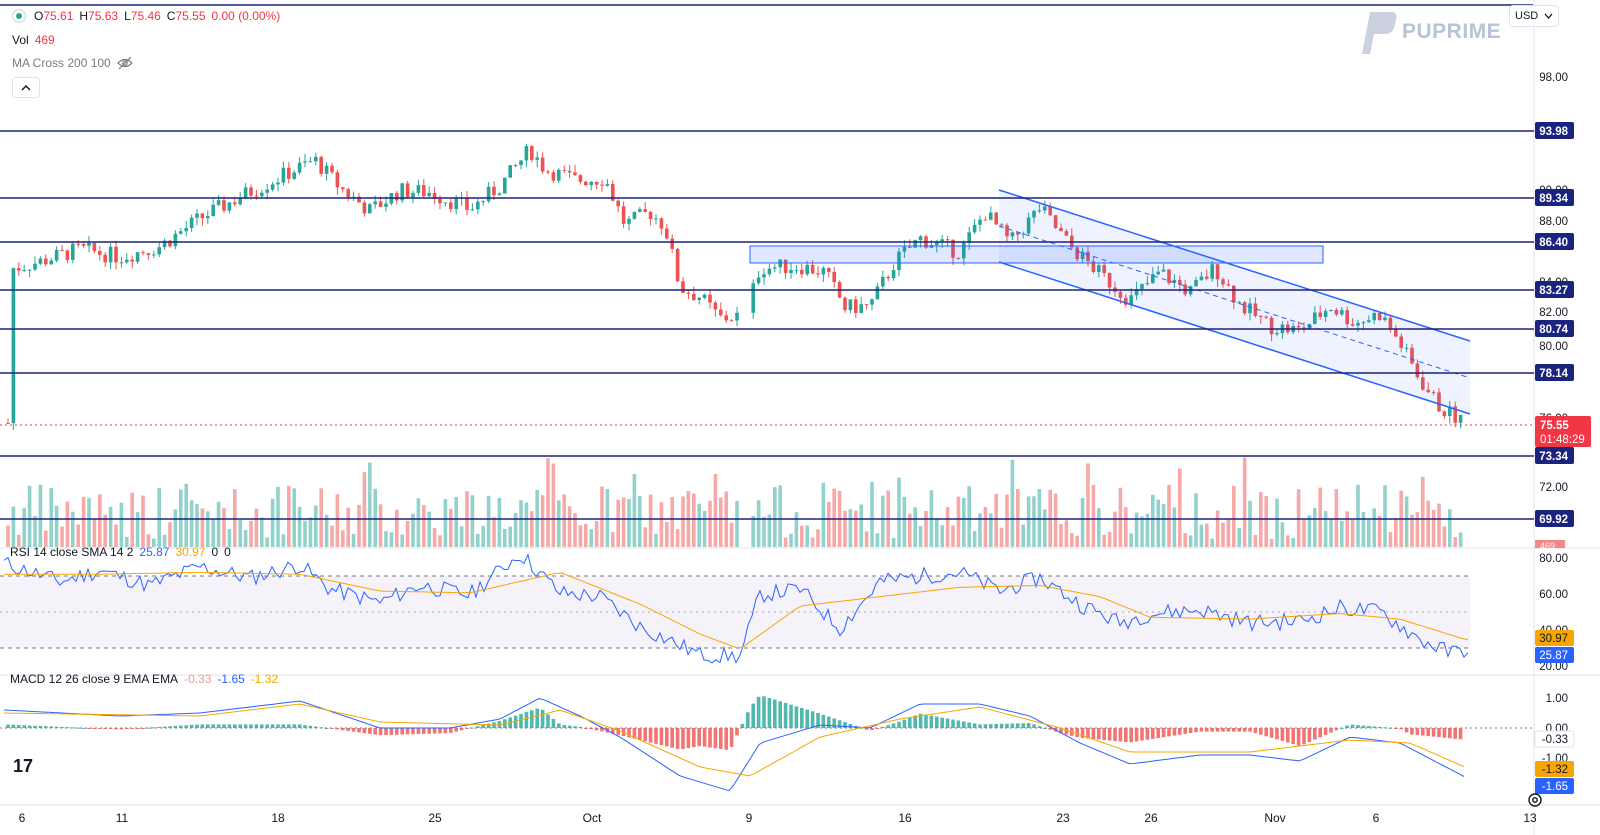 Image resolution: width=1600 pixels, height=835 pixels. Describe the element at coordinates (120, 552) in the screenshot. I see `rsi-legend: RSI 14 close SMA 14 2 25.87 30.97 0 0` at that location.